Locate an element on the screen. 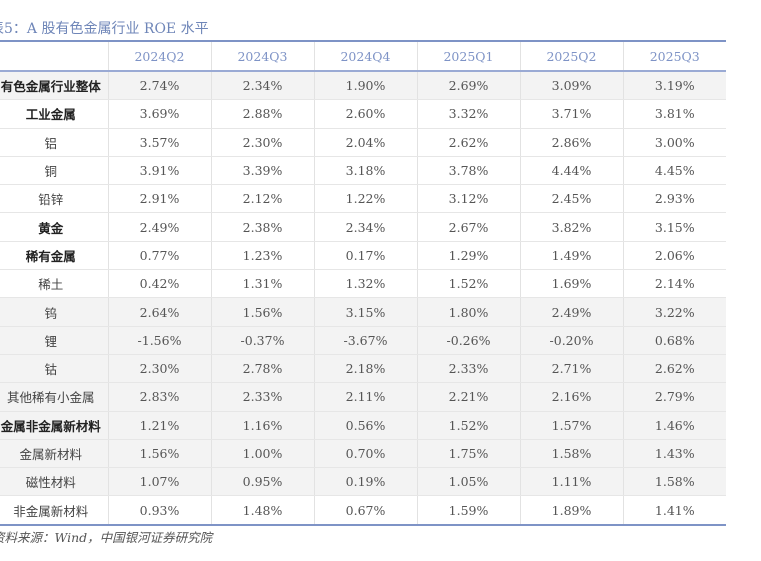 Image resolution: width=761 pixels, height=561 pixels. value-cell: 1.46% is located at coordinates (674, 425).